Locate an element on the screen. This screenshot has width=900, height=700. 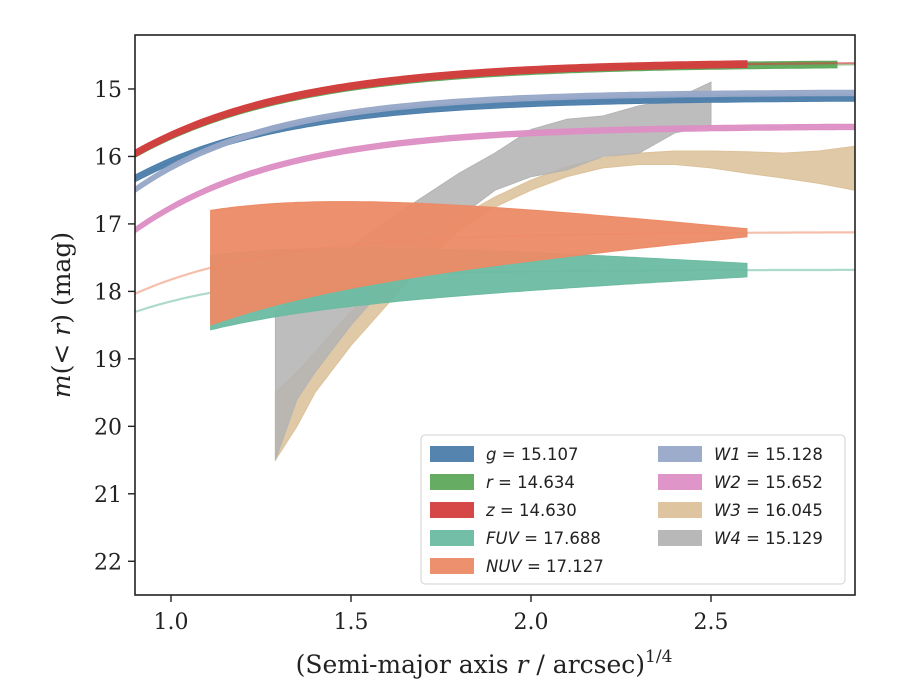
data-band-w1 is located at coordinates (495, 141).